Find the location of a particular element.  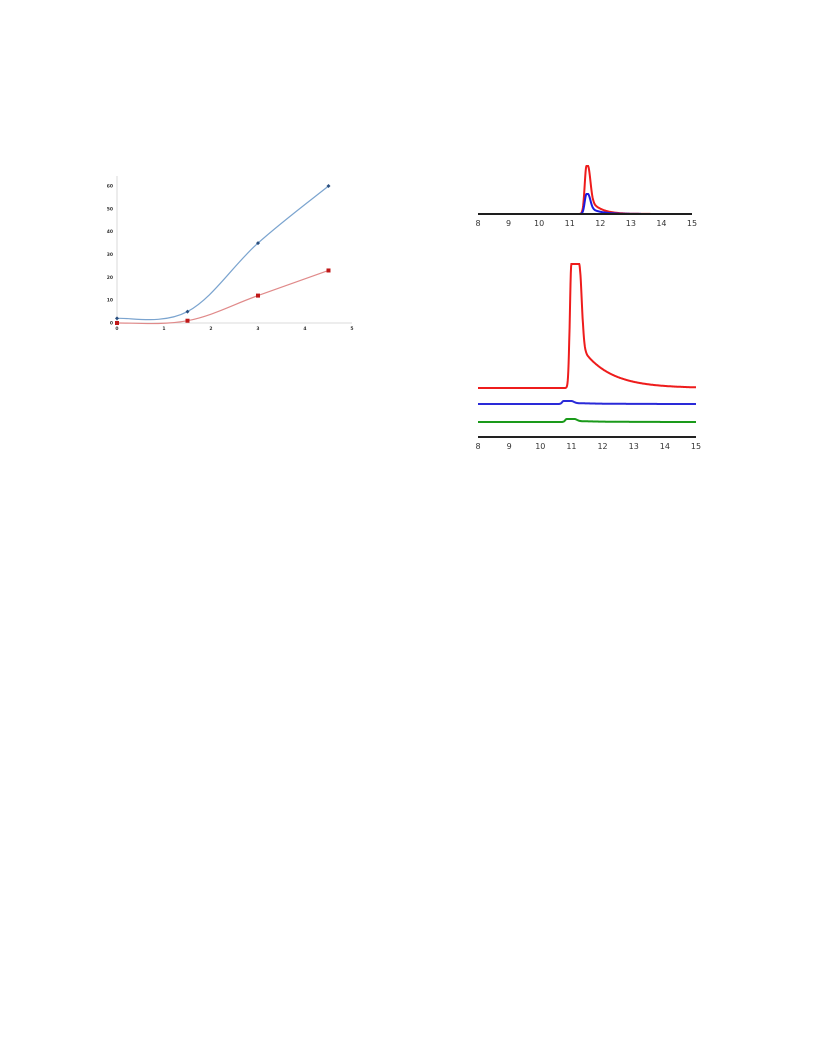

y-tick-label: 40 is located at coordinates (110, 232).